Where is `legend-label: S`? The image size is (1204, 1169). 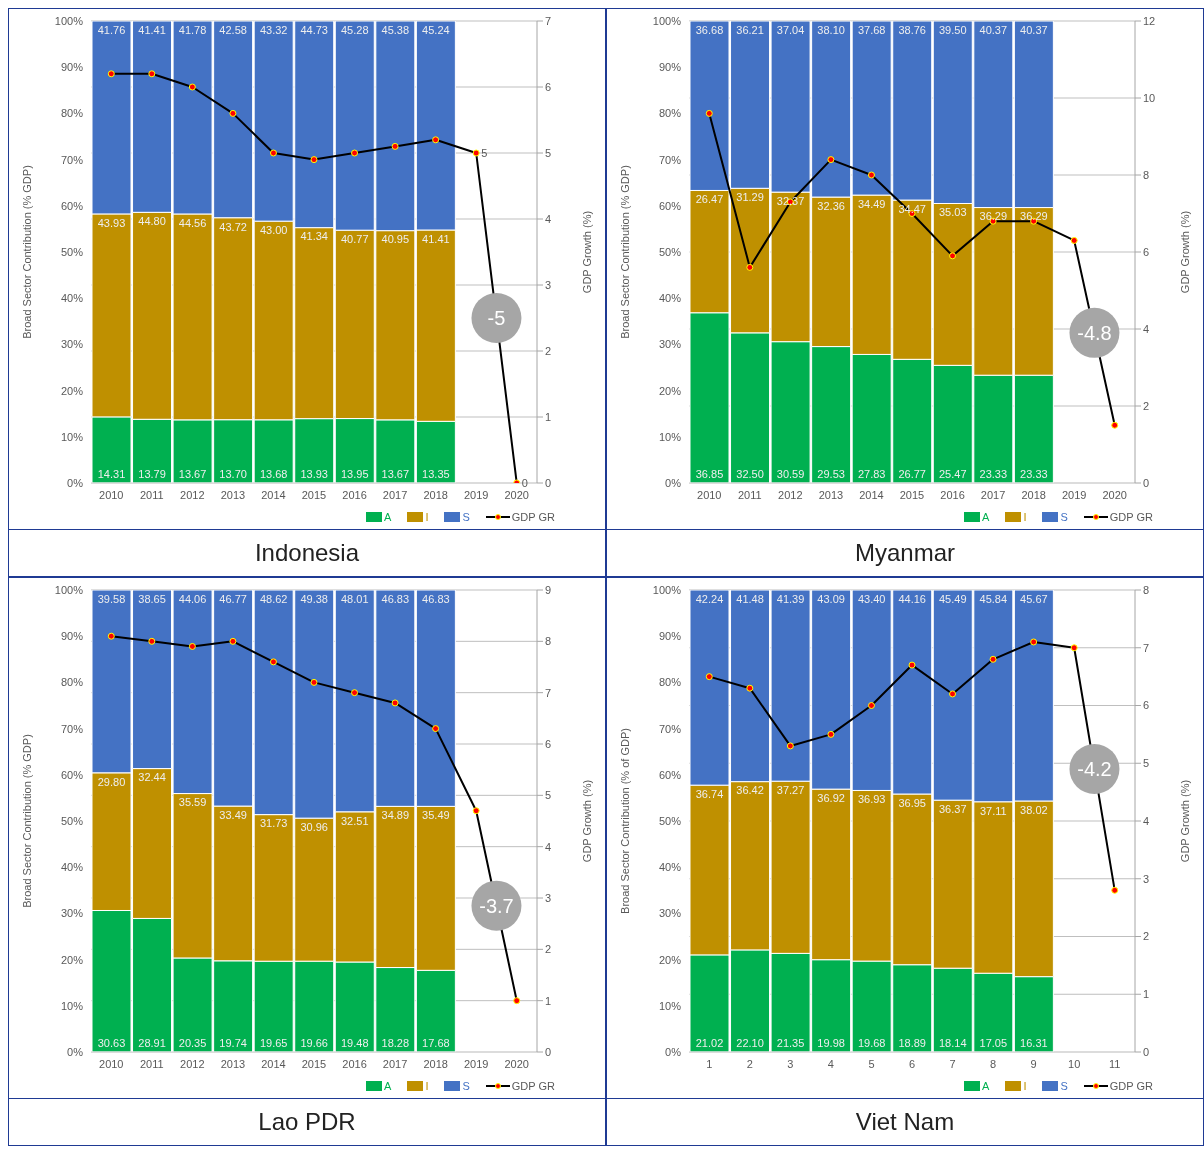 legend-label: S is located at coordinates (466, 517).